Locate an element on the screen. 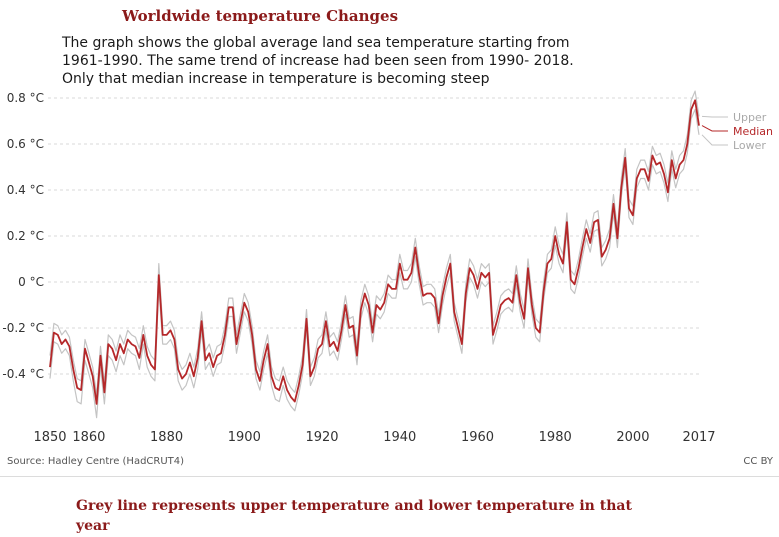  x-tick-label: 2017 is located at coordinates (698, 437).